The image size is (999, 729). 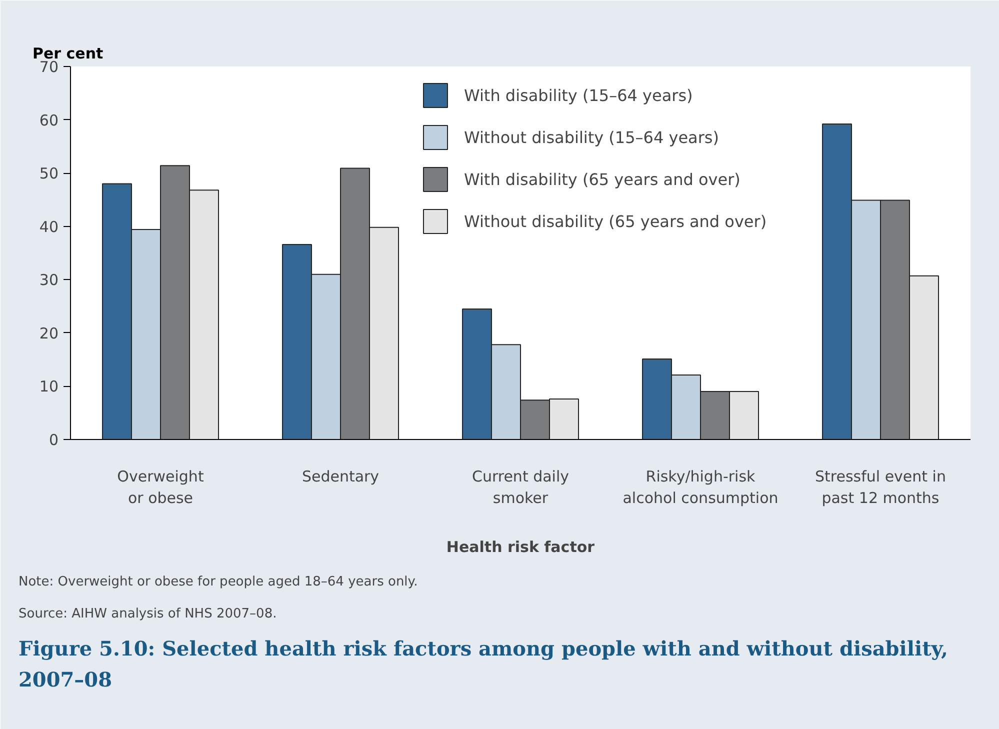 I want to click on x-tick-label: Risky/high-risk alcohol consumption, so click(x=700, y=488).